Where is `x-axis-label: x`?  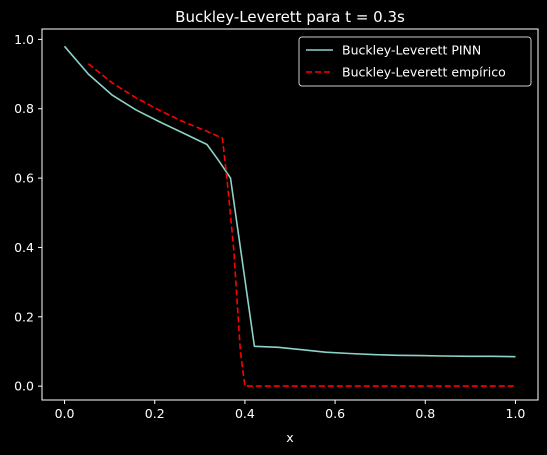 x-axis-label: x is located at coordinates (289, 437).